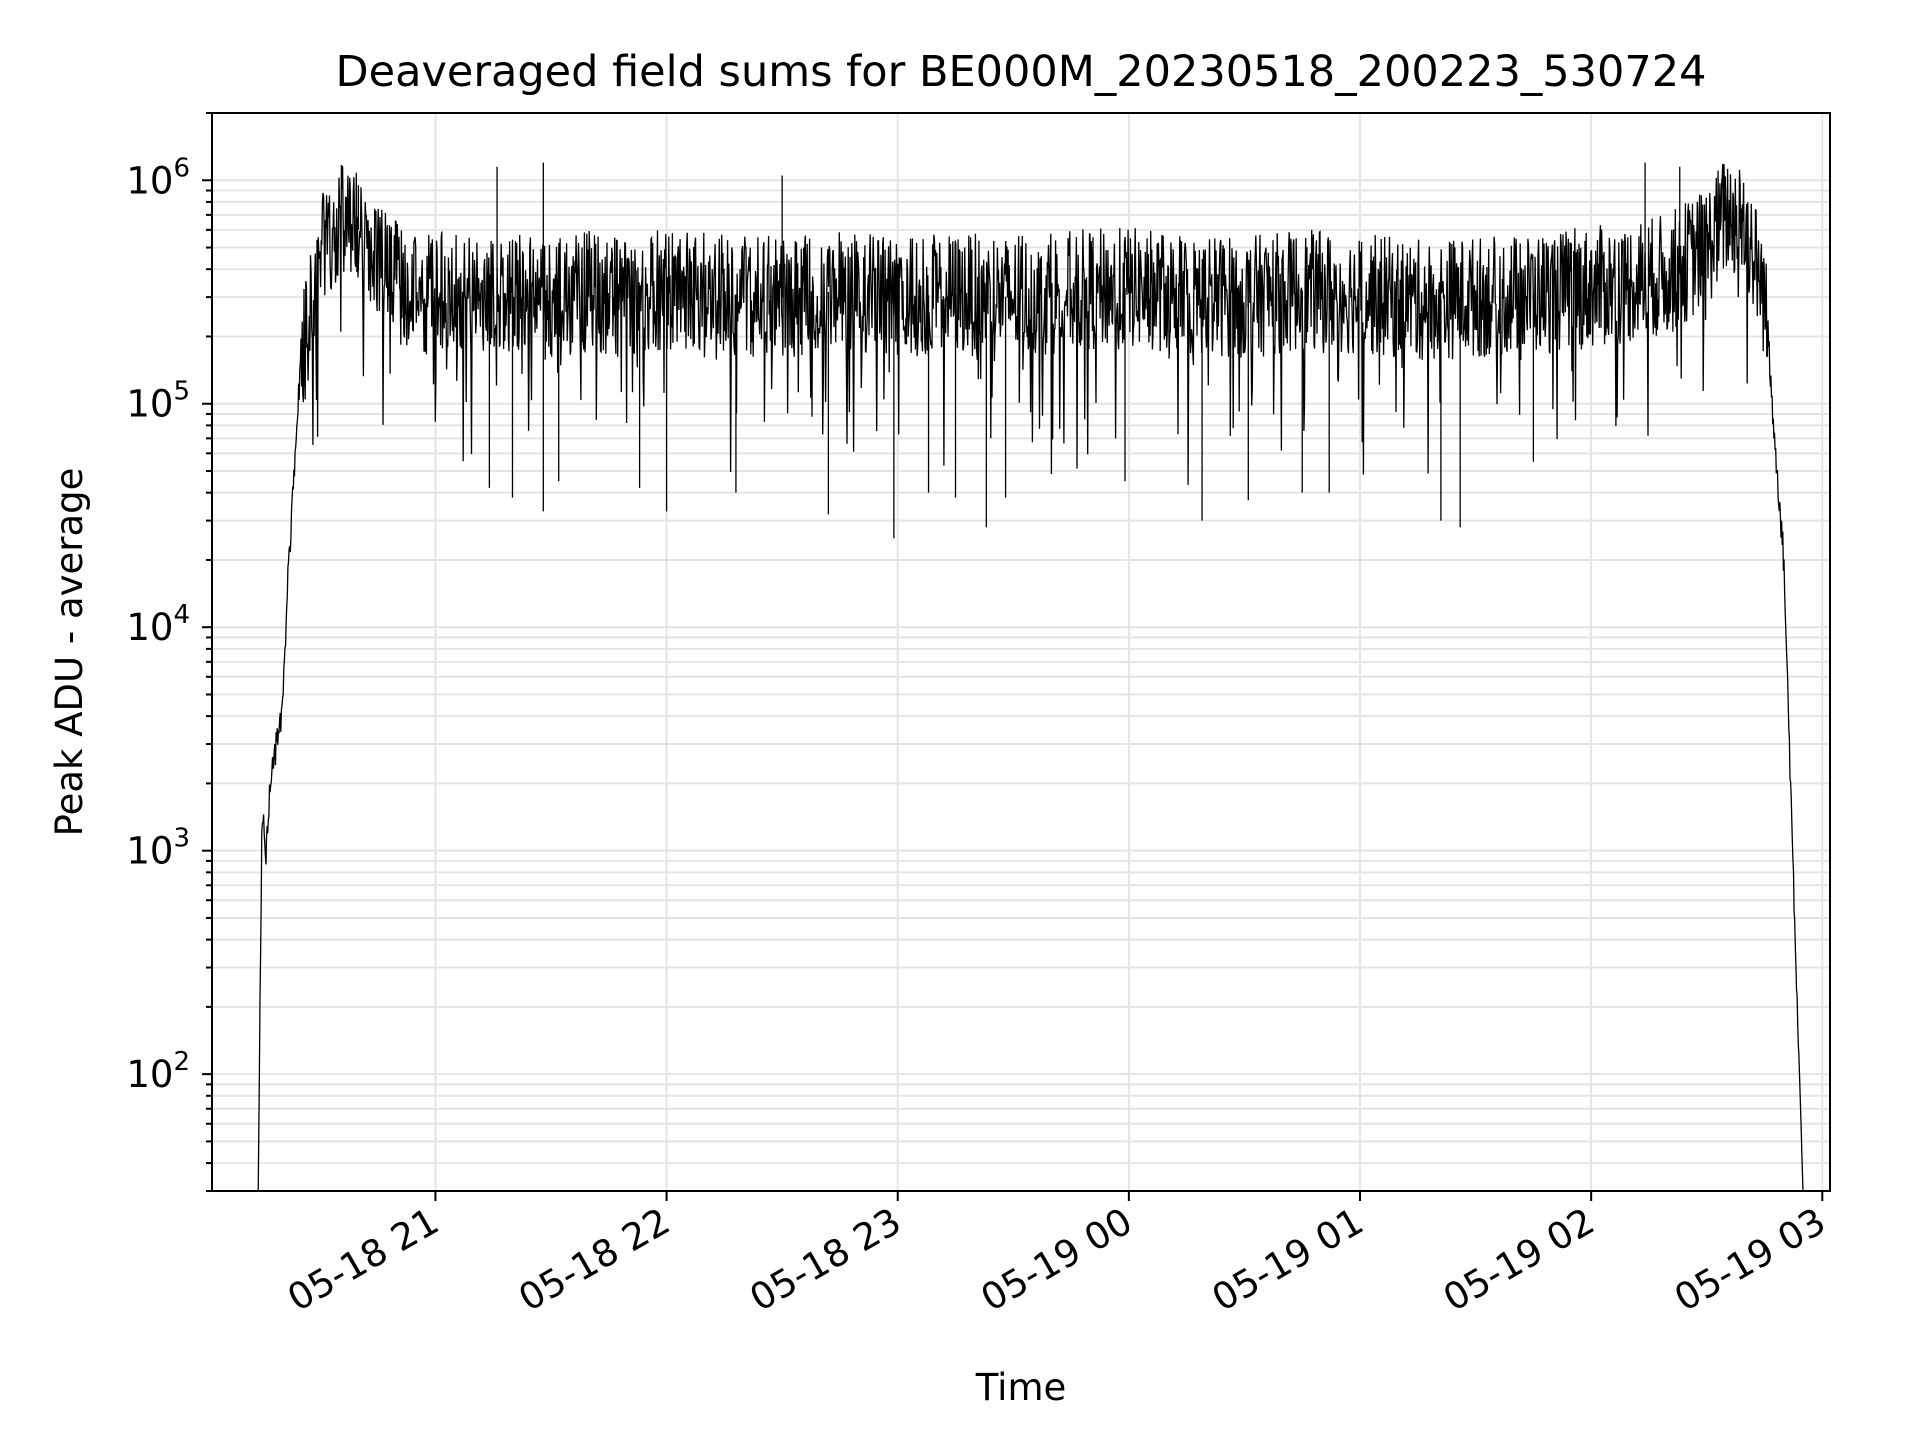 The height and width of the screenshot is (1440, 1920). What do you see at coordinates (826, 1260) in the screenshot?
I see `x-tick-label: 05-18 23` at bounding box center [826, 1260].